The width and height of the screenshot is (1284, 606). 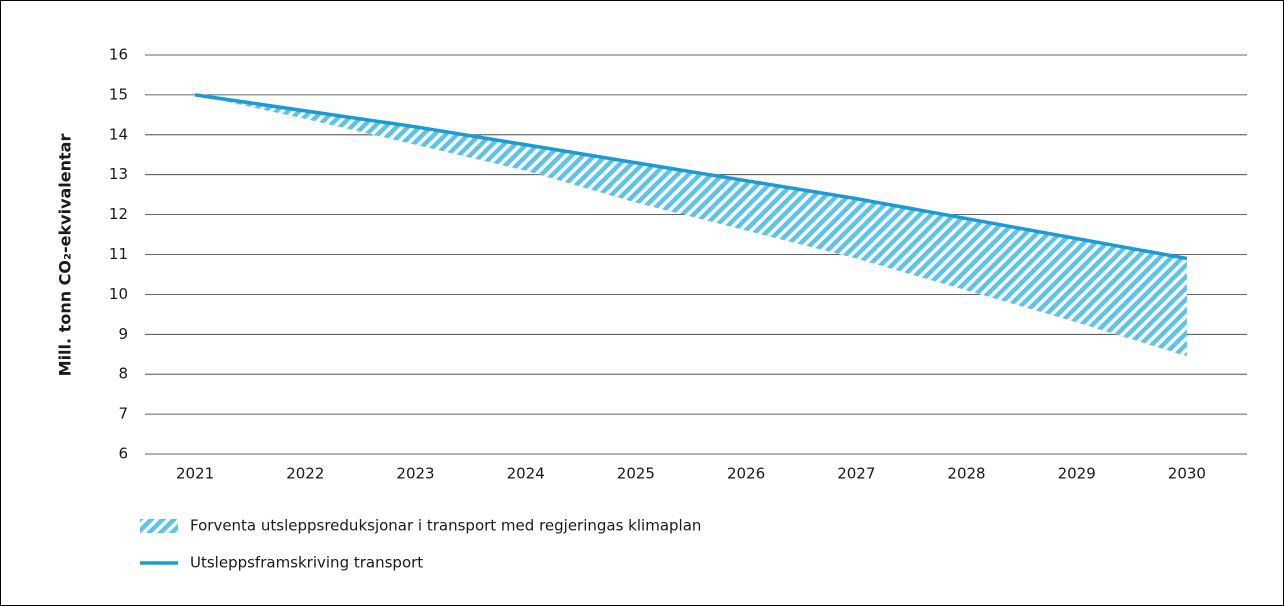 What do you see at coordinates (118, 94) in the screenshot?
I see `y-tick-label: 15` at bounding box center [118, 94].